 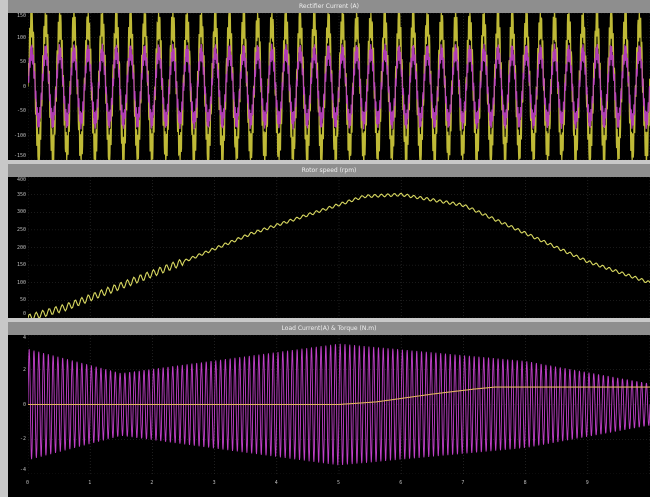 I want to click on y-axis: 400 350 300 250 200 150 100 50 0, so click(x=18, y=247).